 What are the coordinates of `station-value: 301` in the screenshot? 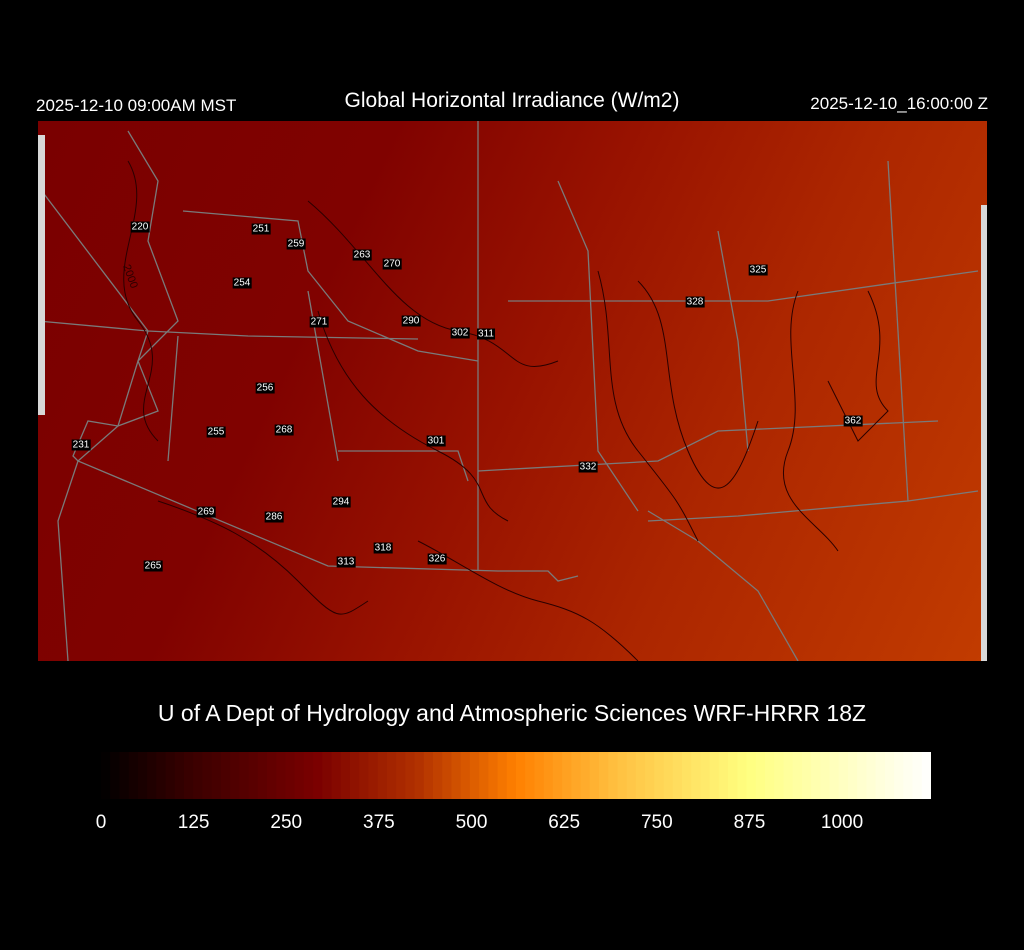 It's located at (436, 441).